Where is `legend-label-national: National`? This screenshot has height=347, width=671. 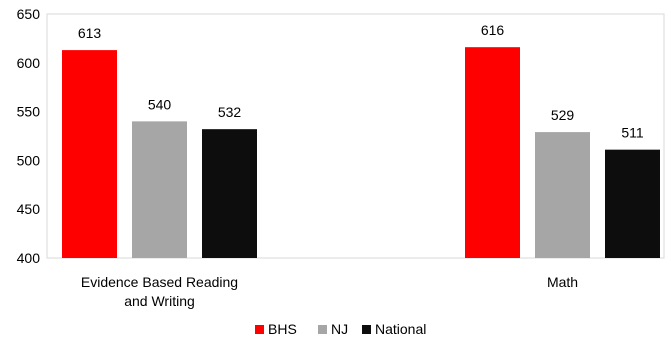
legend-label-national: National is located at coordinates (400, 329).